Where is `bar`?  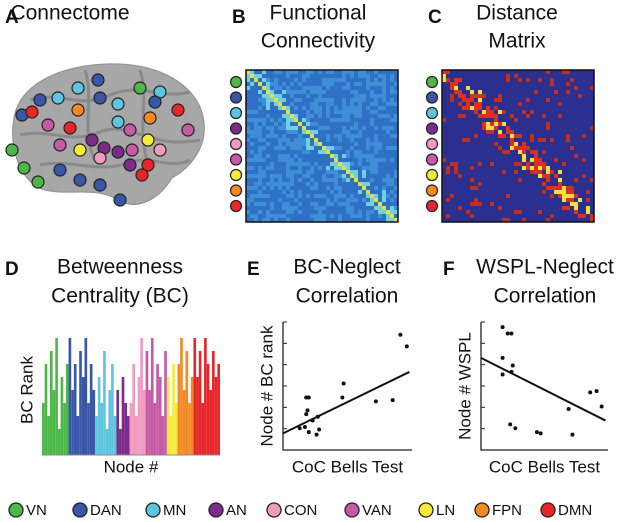
bar is located at coordinates (160, 416).